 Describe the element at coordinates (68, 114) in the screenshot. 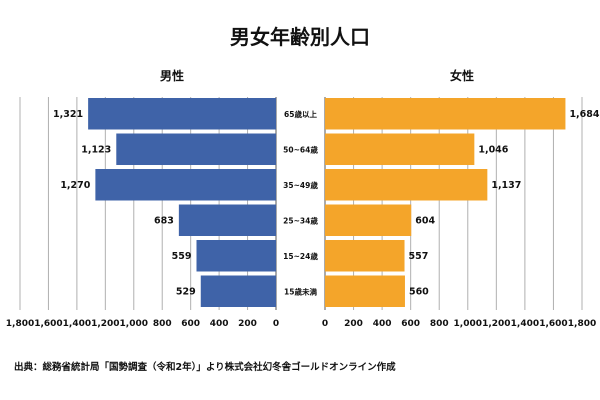

I see `data-label-male: 1,321` at that location.